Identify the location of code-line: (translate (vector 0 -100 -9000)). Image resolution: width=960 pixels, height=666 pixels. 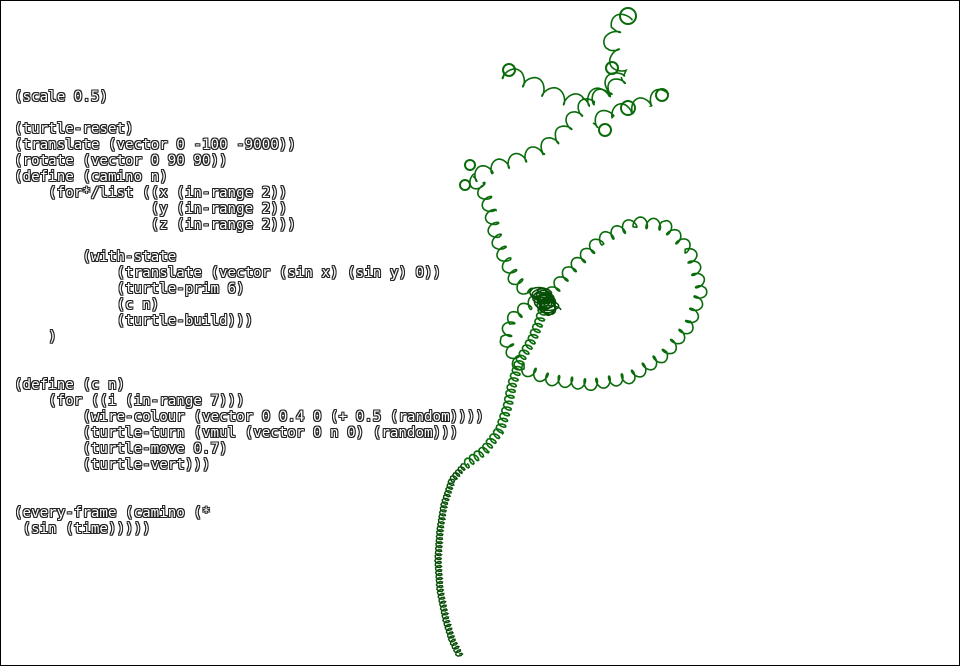
(155, 145).